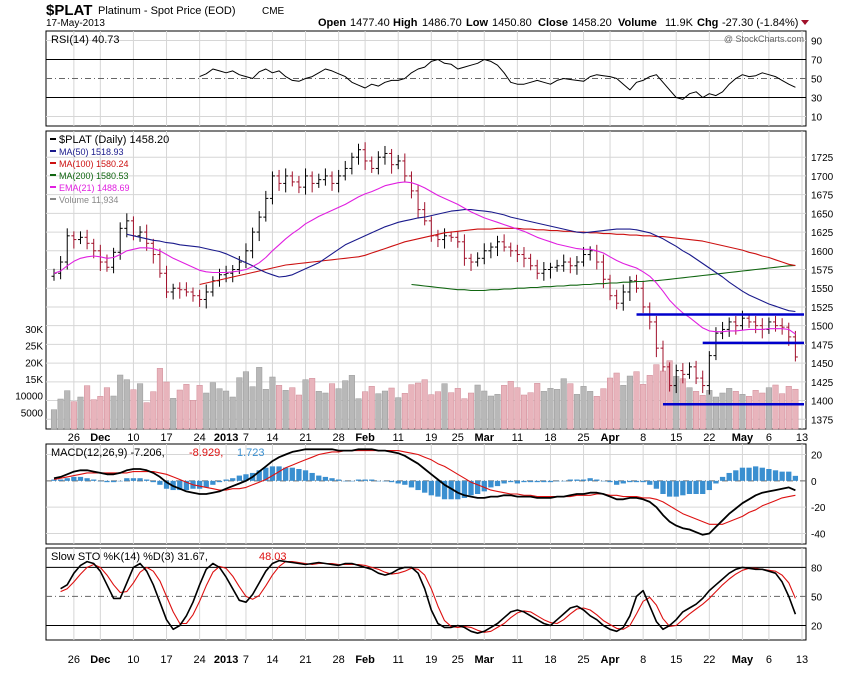 The width and height of the screenshot is (850, 673). Describe the element at coordinates (108, 453) in the screenshot. I see `macd-legend-entry: MACD(12,26,9) -7.206,` at that location.